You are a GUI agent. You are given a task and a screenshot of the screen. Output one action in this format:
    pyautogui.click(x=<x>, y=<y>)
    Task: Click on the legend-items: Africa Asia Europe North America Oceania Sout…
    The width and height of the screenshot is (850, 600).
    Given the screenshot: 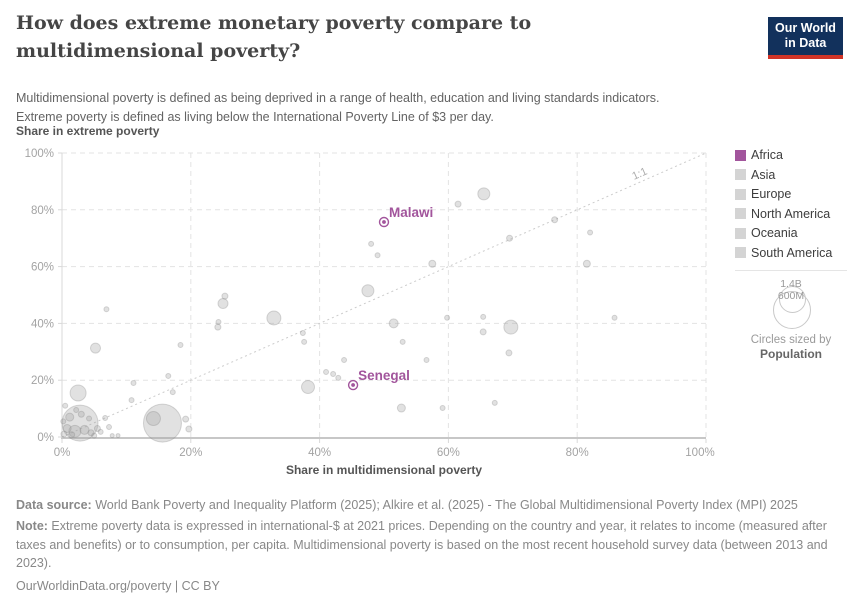 What is the action you would take?
    pyautogui.click(x=791, y=204)
    